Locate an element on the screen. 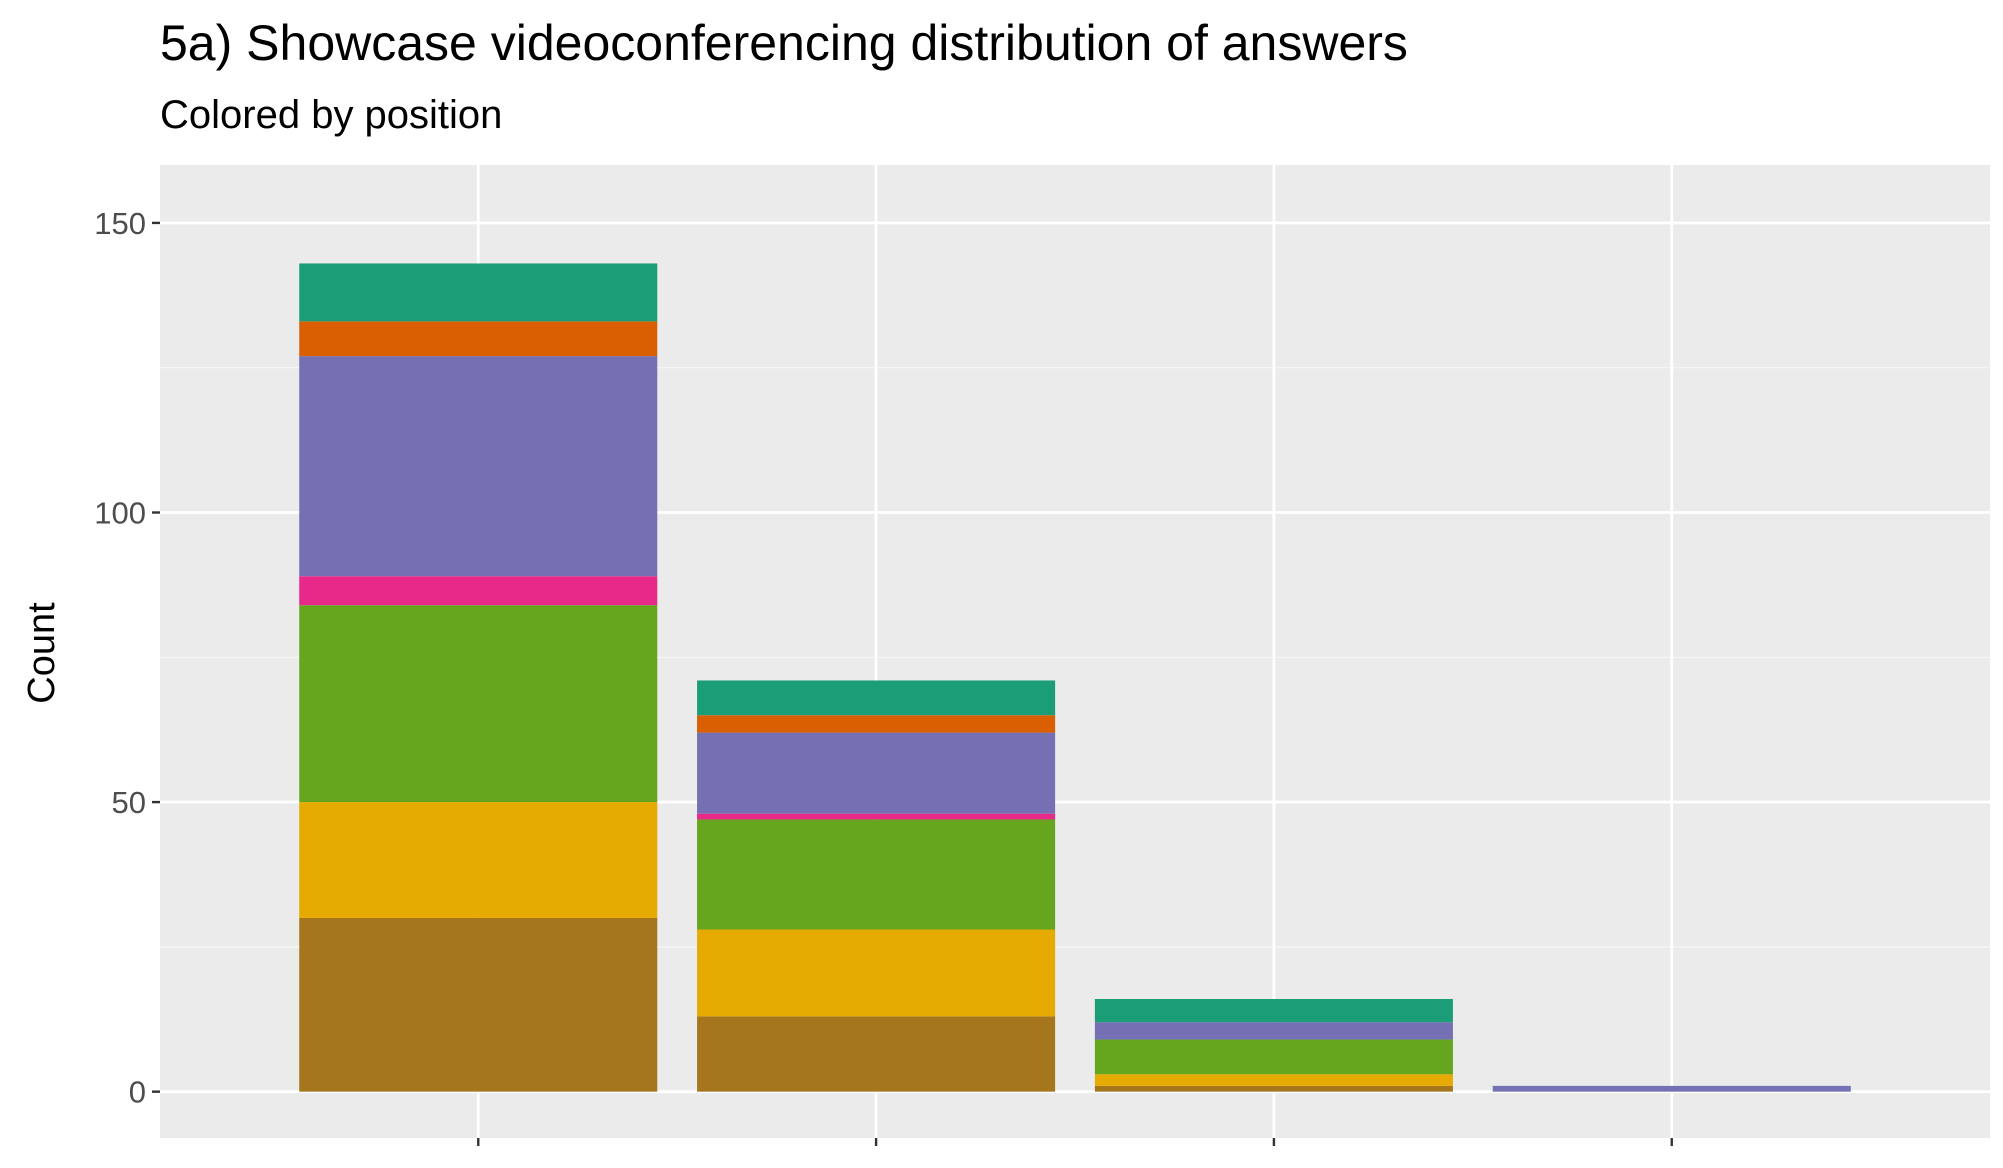 The image size is (2003, 1168). y-tick-label: 0 is located at coordinates (137, 1092).